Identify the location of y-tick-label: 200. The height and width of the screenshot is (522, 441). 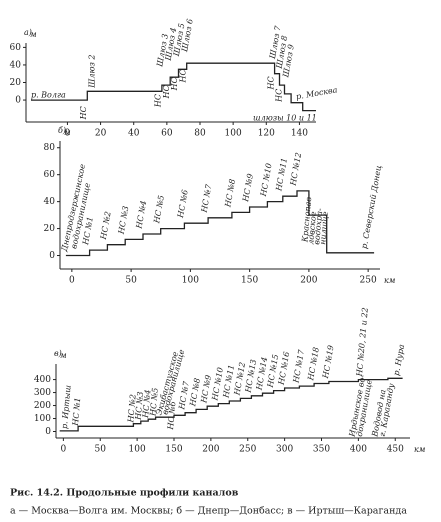
(42, 406).